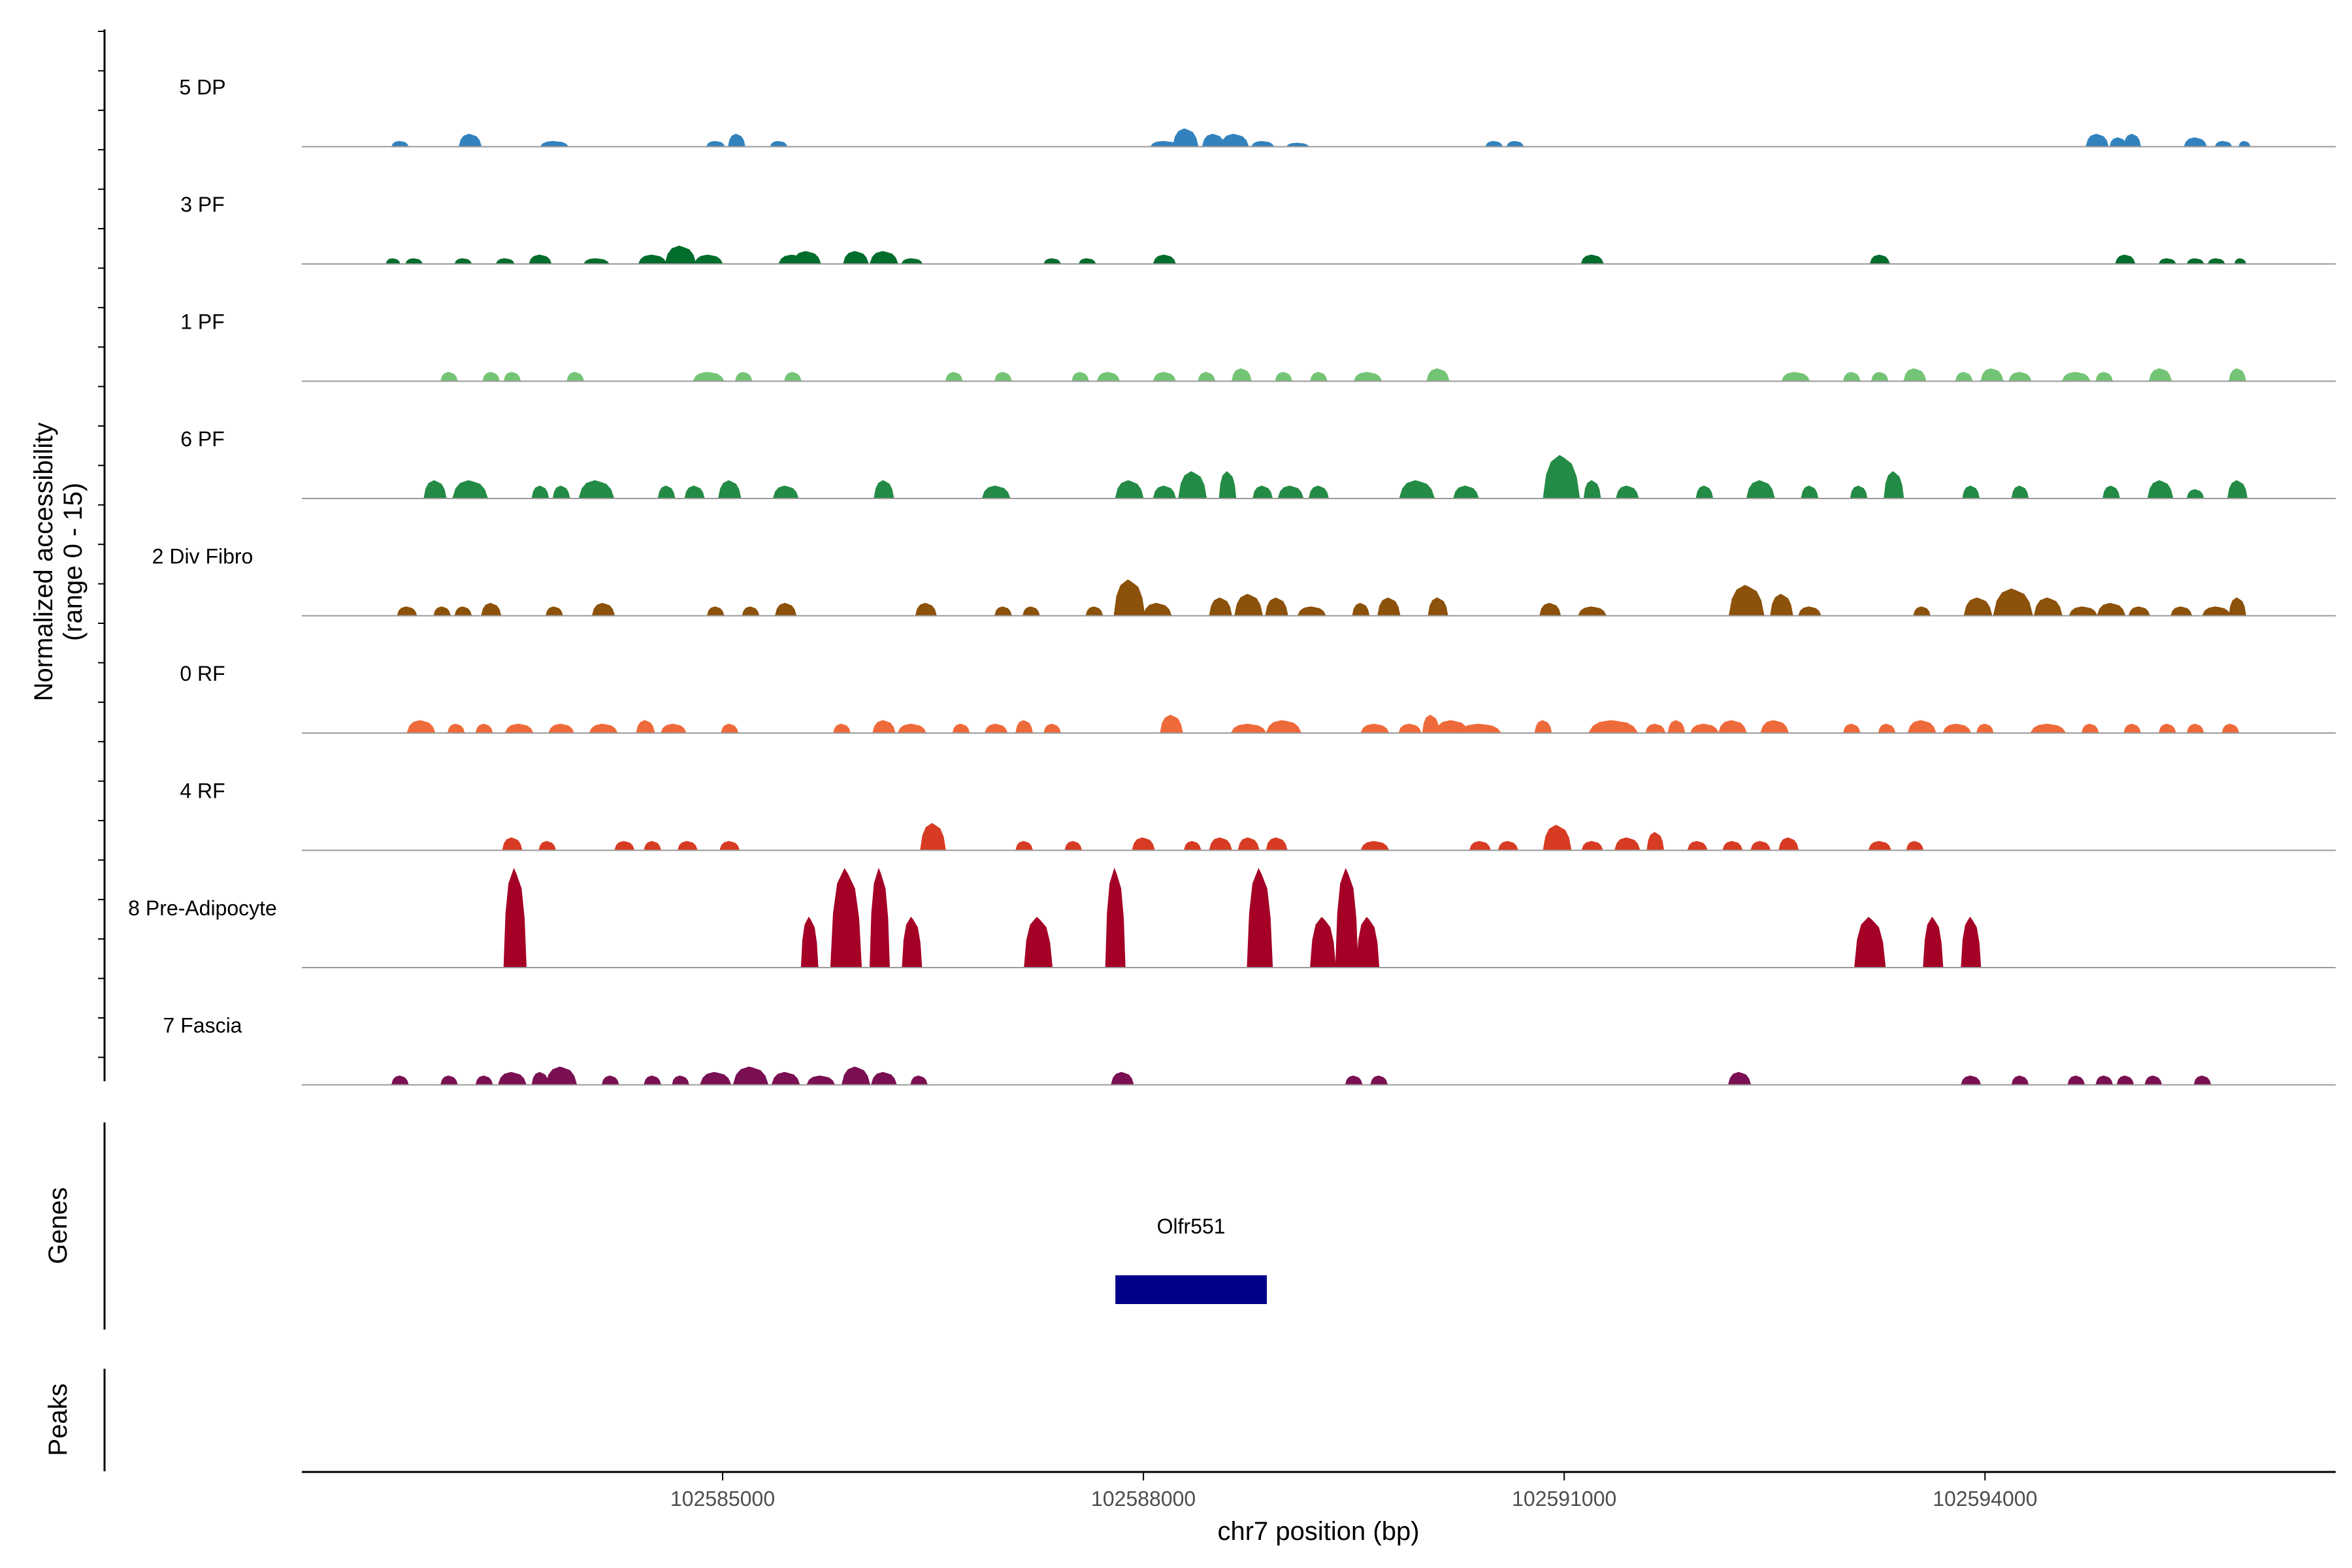  I want to click on track-5: 0 RF, so click(1258, 698).